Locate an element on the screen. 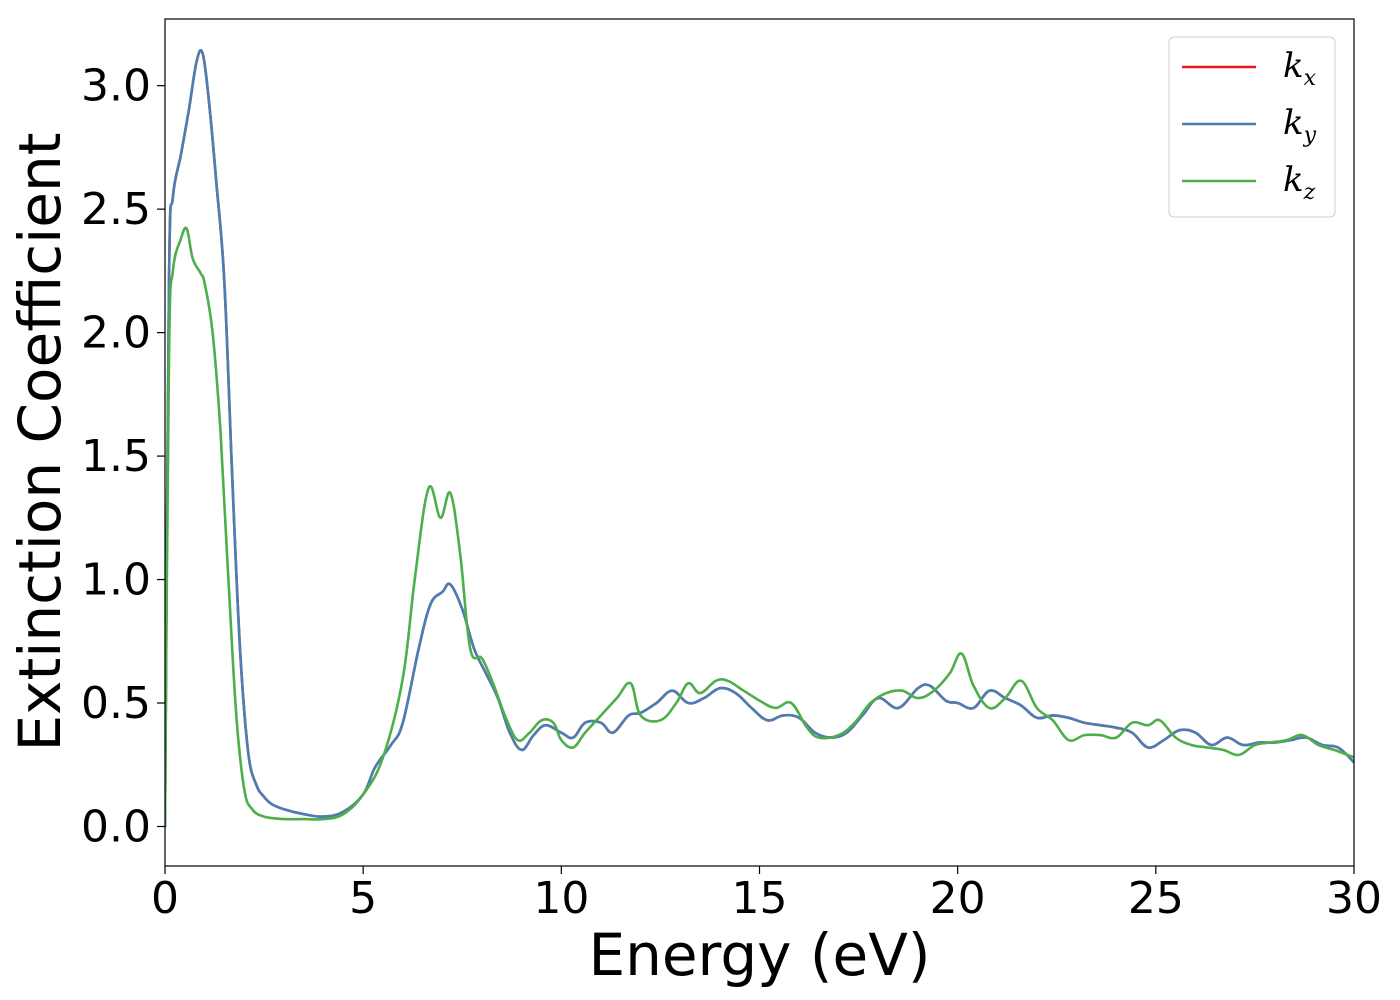 This screenshot has height=1000, width=1400. y-tick-label: 1.0 is located at coordinates (116, 580).